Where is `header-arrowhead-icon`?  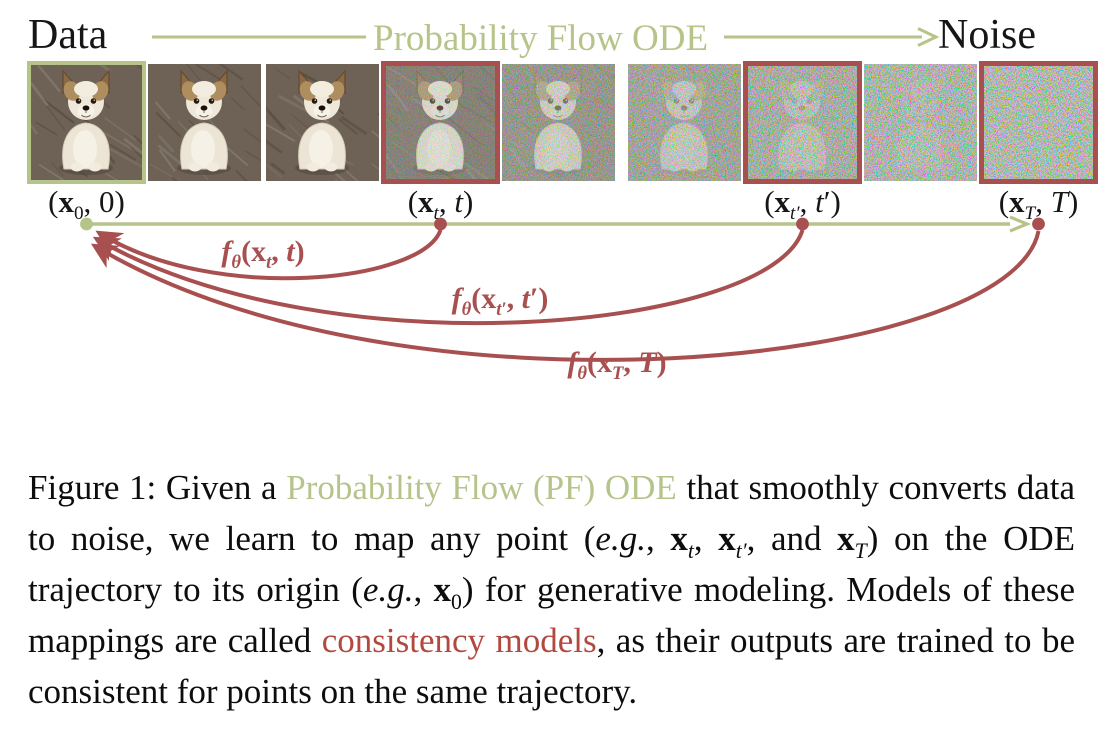
header-arrowhead-icon is located at coordinates (928, 37).